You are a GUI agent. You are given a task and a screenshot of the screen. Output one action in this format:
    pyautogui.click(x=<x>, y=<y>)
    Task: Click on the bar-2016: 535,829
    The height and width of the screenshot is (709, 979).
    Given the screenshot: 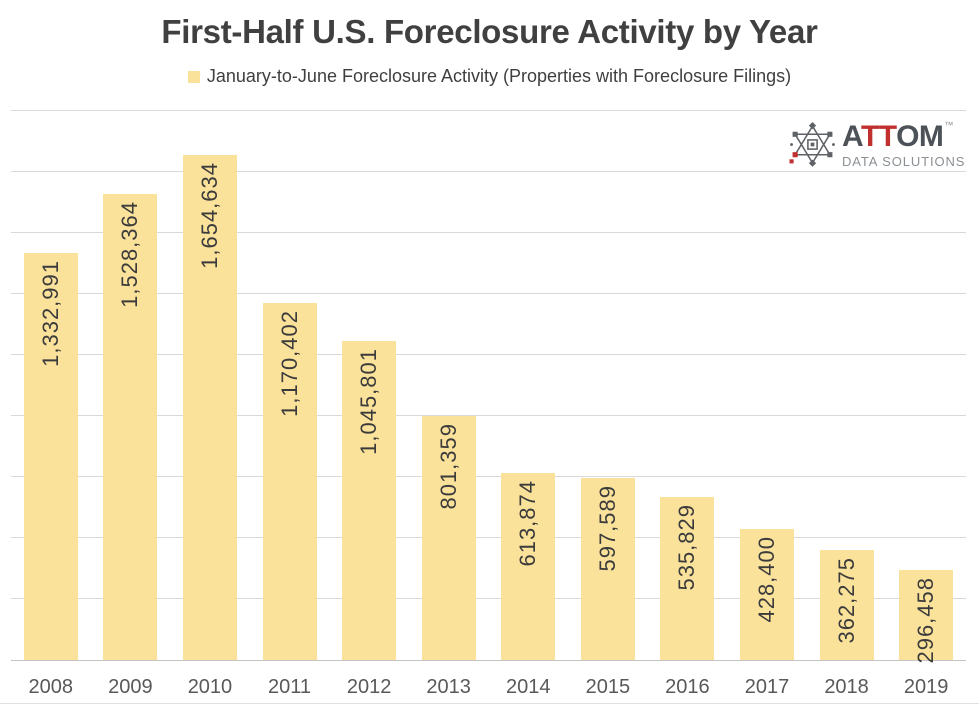 What is the action you would take?
    pyautogui.click(x=687, y=578)
    